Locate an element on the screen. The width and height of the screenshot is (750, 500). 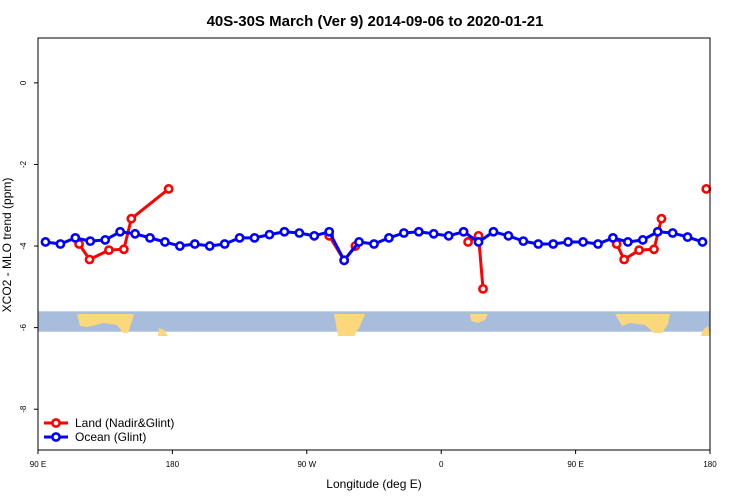
series-ocean is located at coordinates (374, 246).